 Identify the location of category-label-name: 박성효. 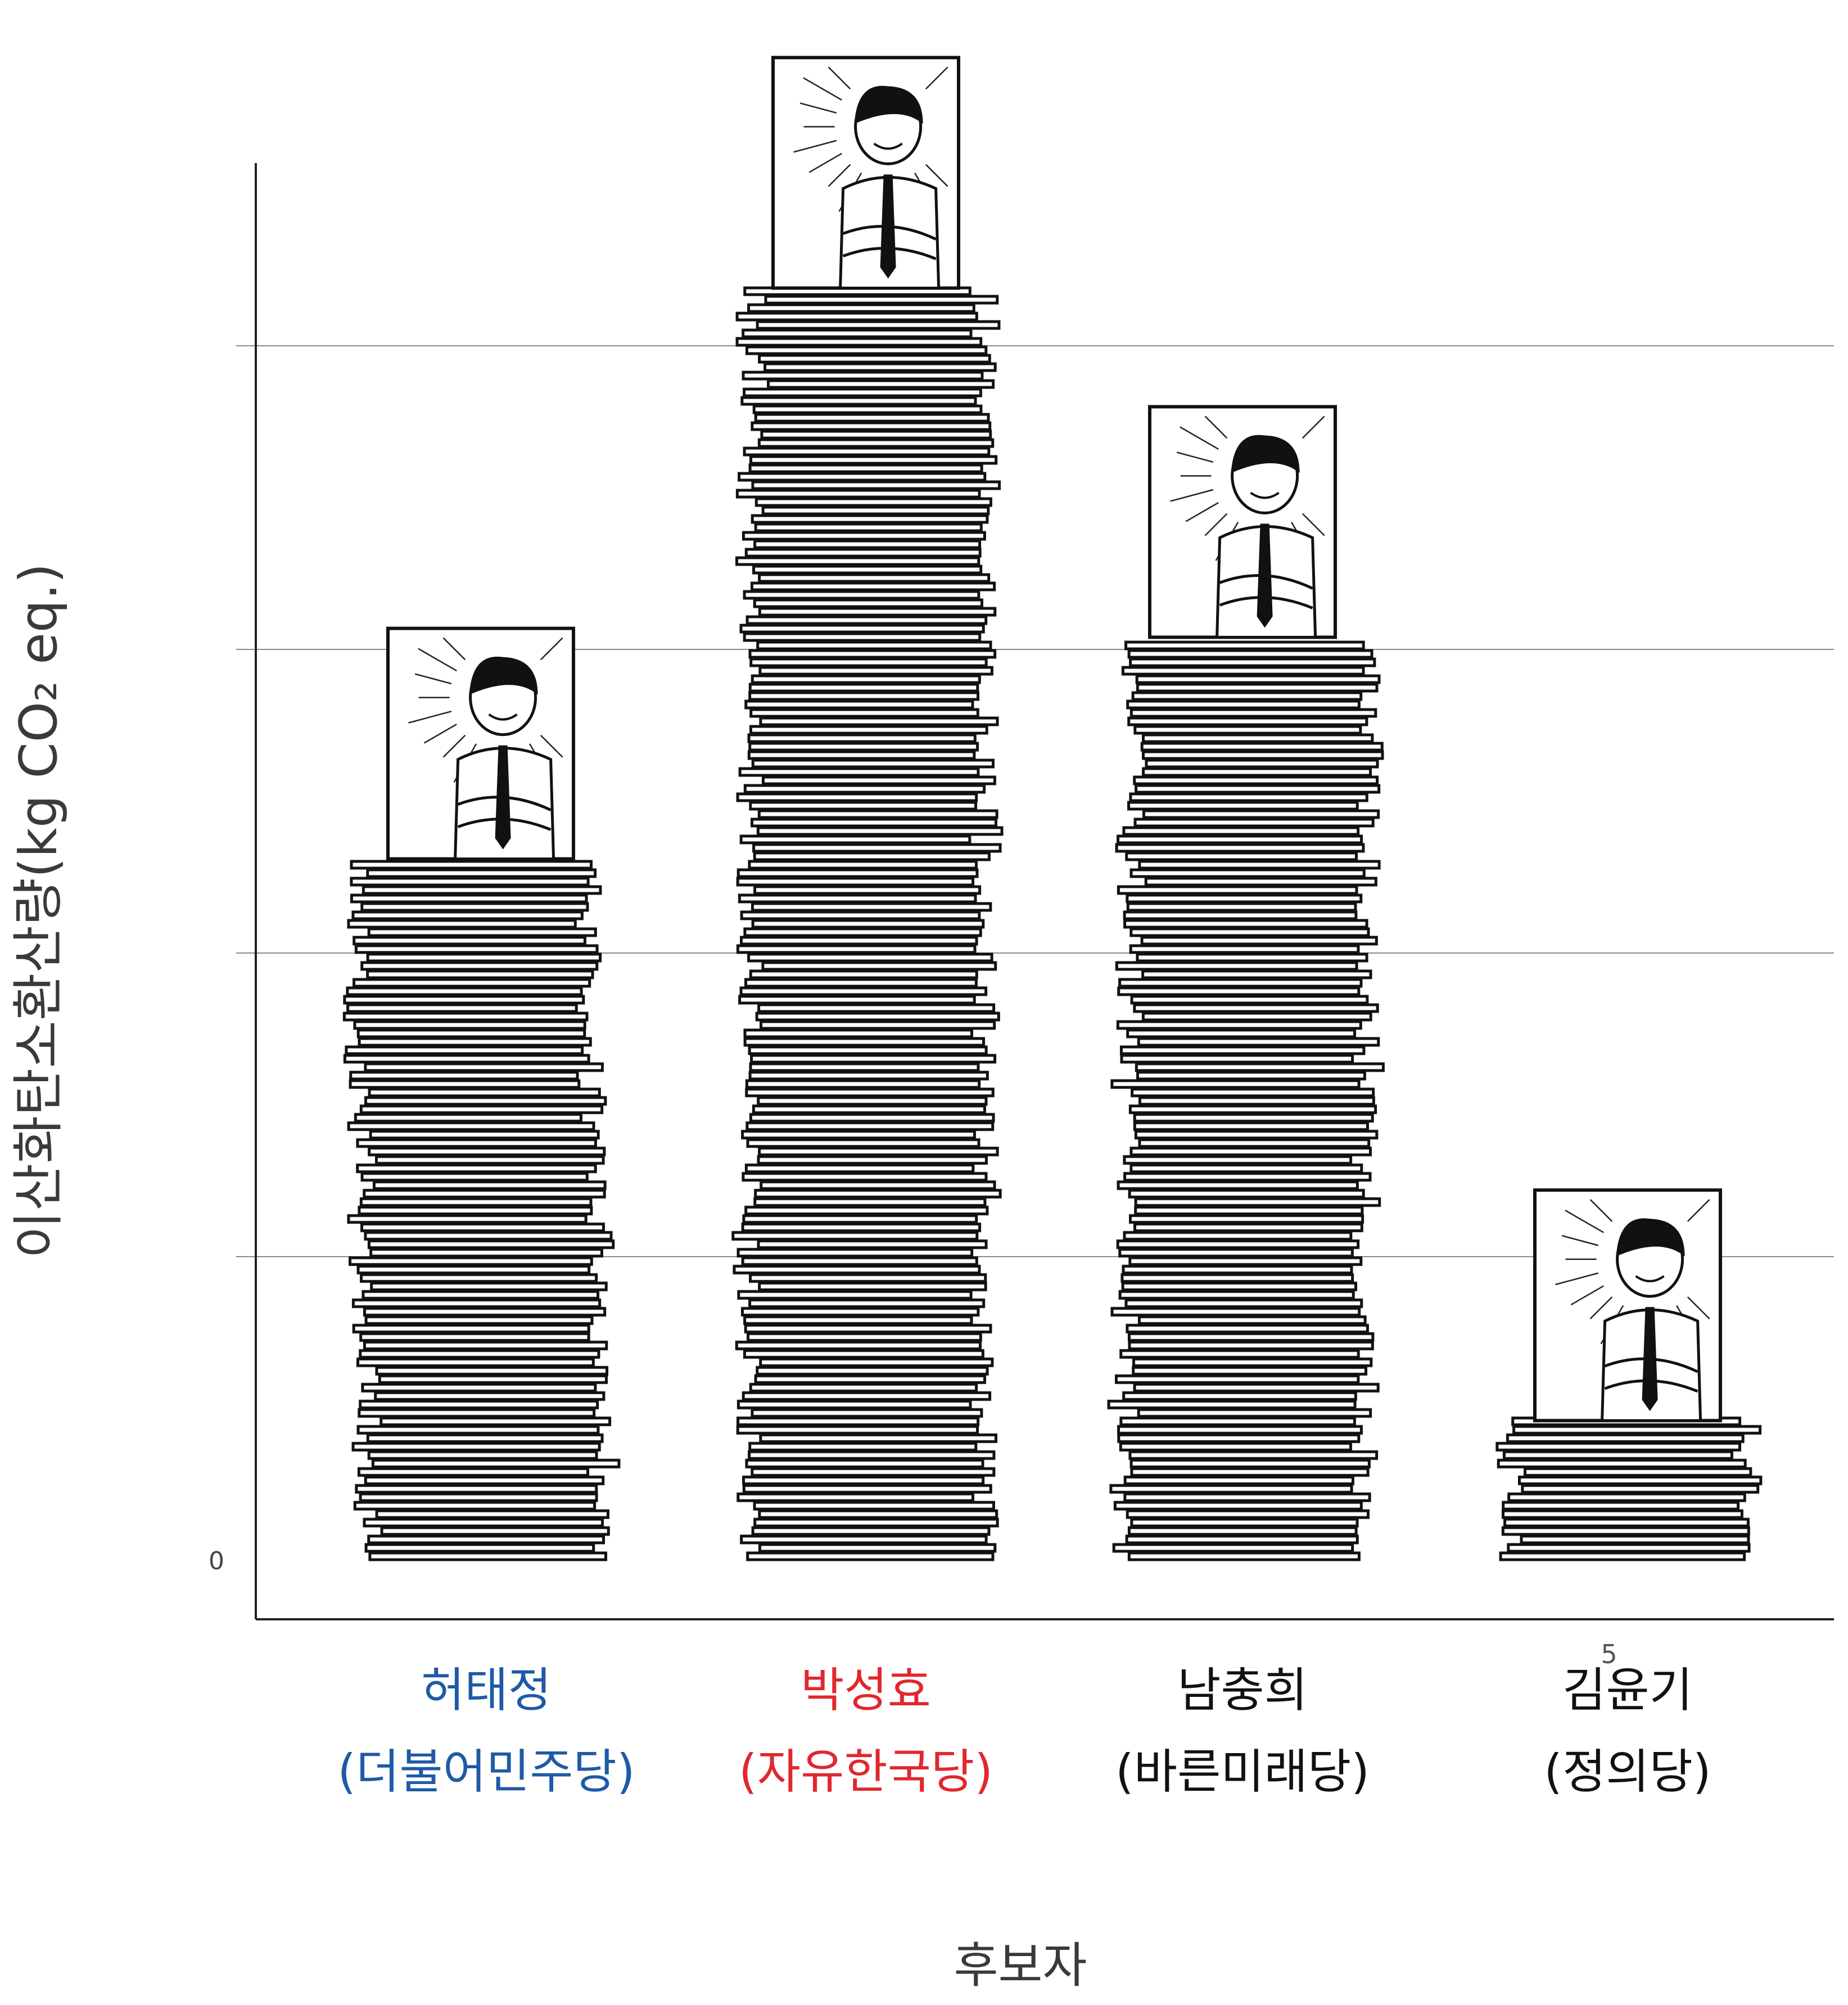
(866, 1690).